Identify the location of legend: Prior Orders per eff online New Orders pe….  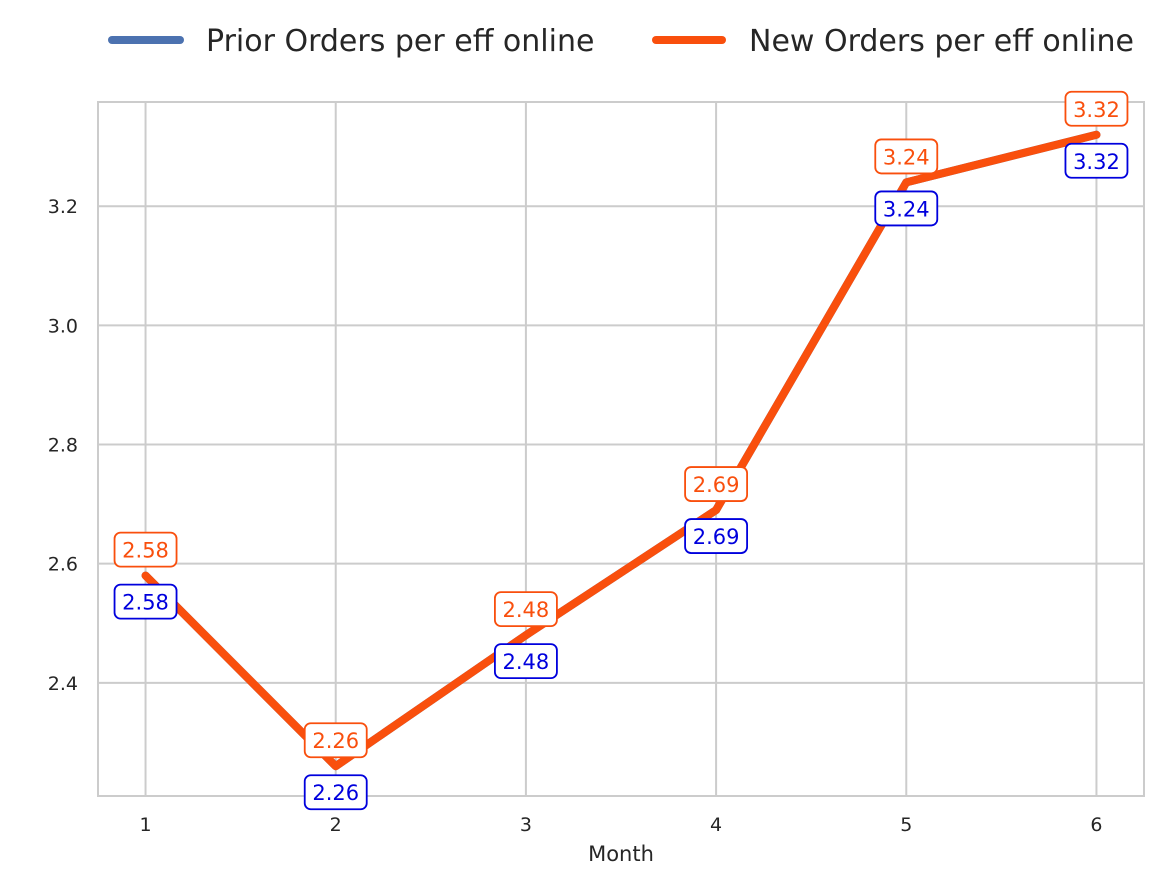
(621, 41).